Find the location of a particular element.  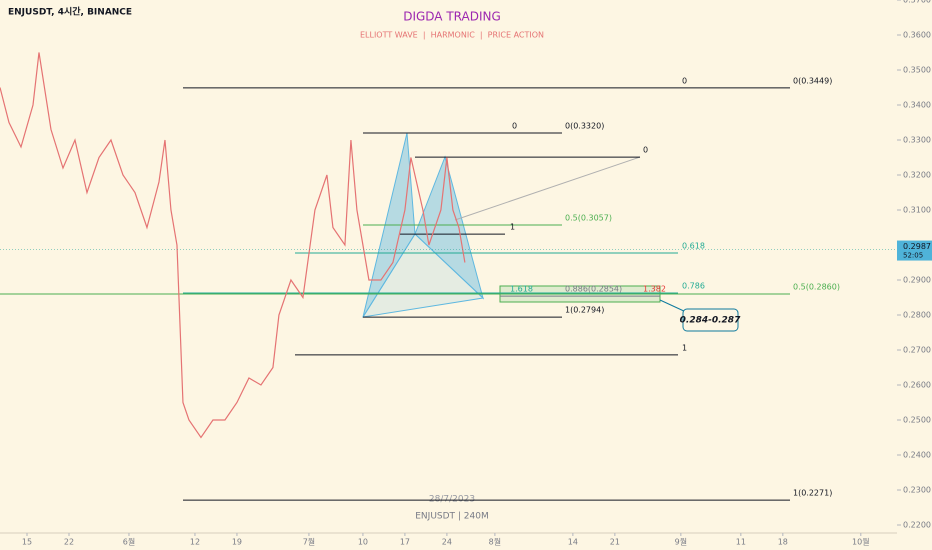

y-tick-label: 0.2700 is located at coordinates (917, 350).